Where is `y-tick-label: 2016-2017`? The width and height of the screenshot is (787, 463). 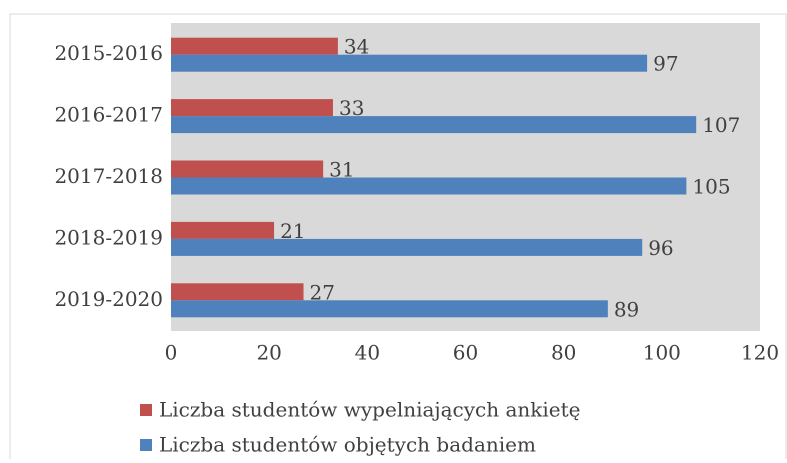
y-tick-label: 2016-2017 is located at coordinates (108, 115).